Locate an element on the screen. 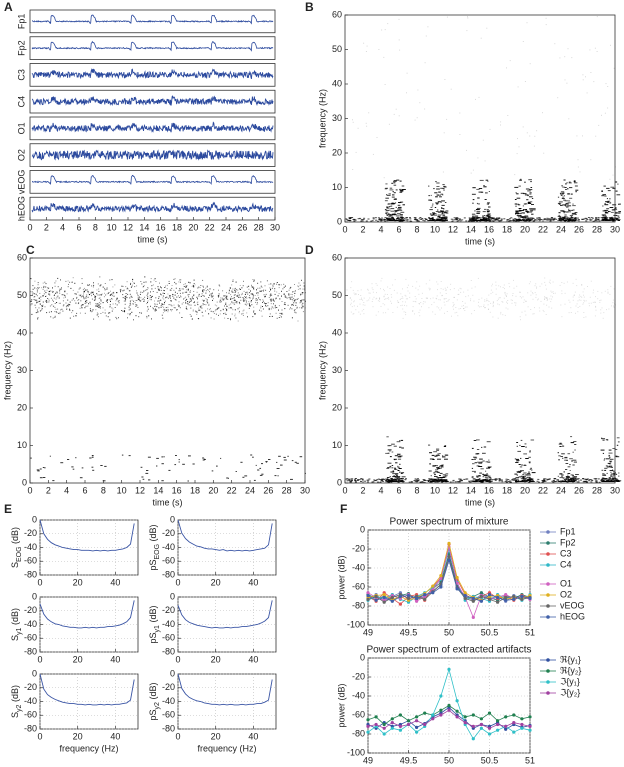 Image resolution: width=624 pixels, height=767 pixels. x-tick-label: 0 is located at coordinates (344, 490).